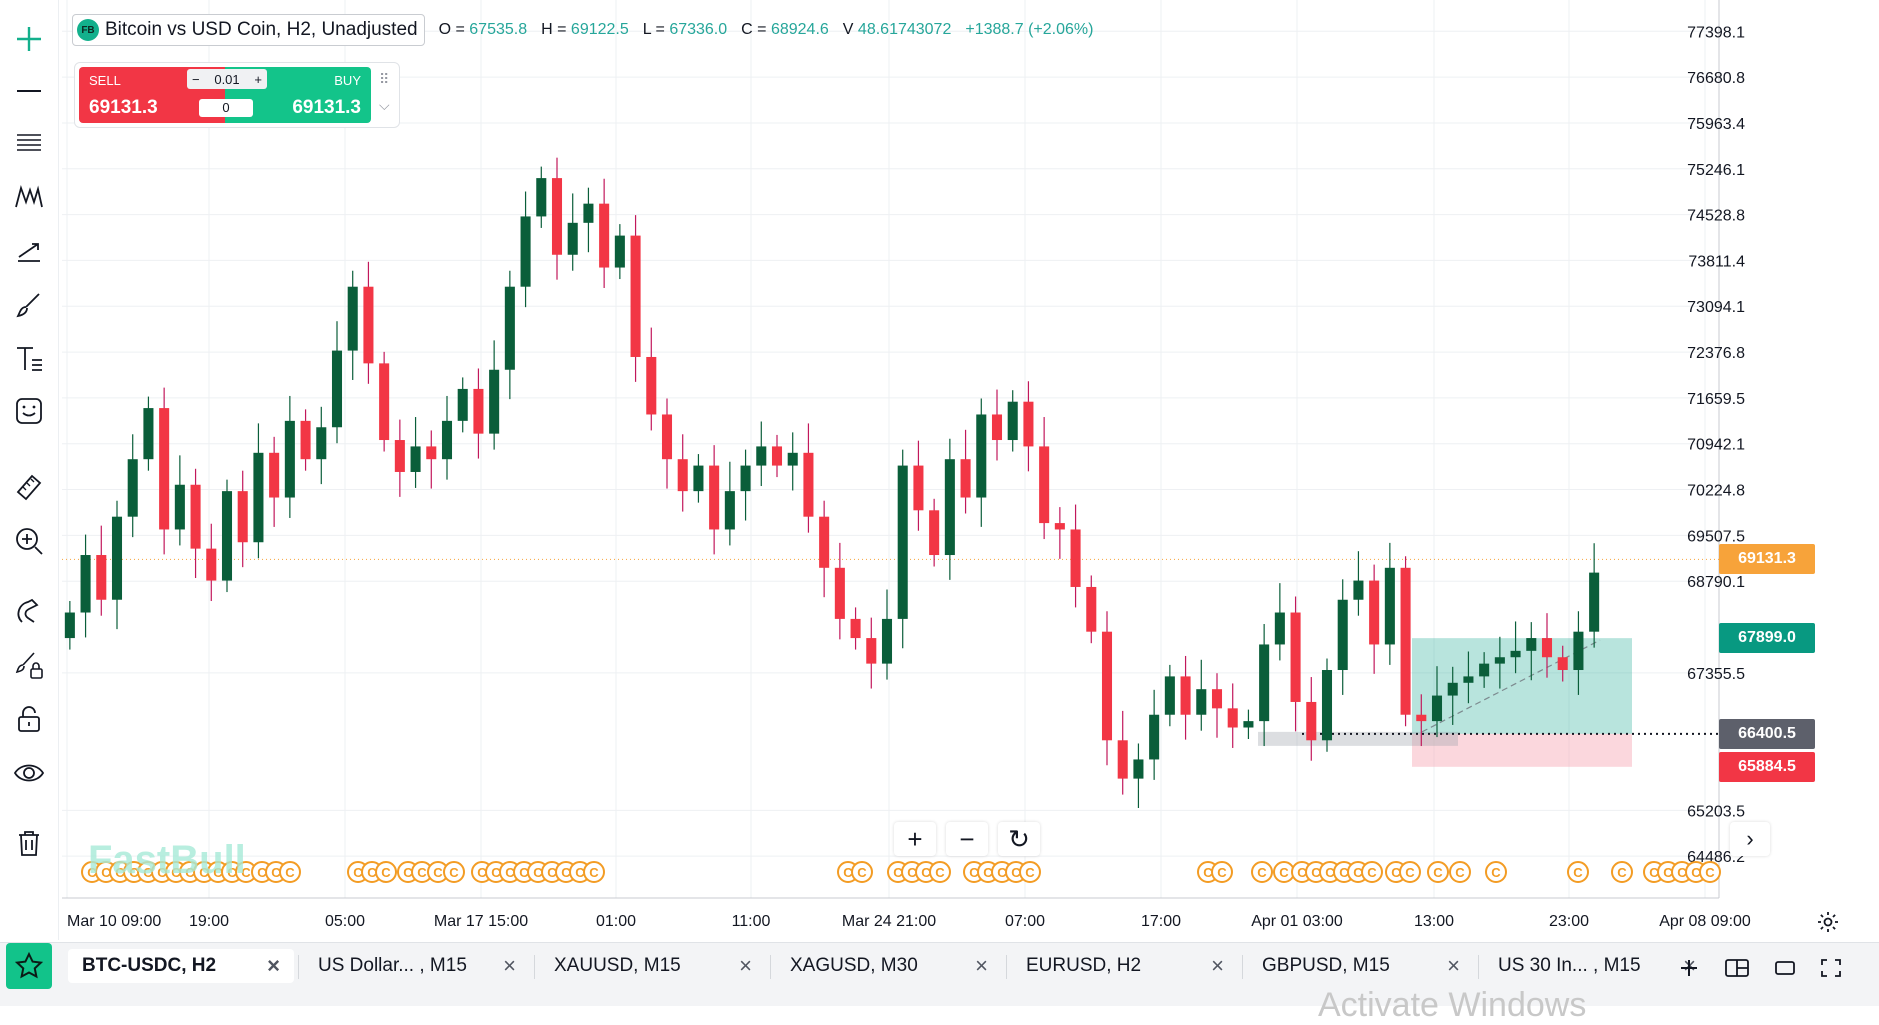 The height and width of the screenshot is (1025, 1879). Describe the element at coordinates (29, 966) in the screenshot. I see `favorite-star-button` at that location.